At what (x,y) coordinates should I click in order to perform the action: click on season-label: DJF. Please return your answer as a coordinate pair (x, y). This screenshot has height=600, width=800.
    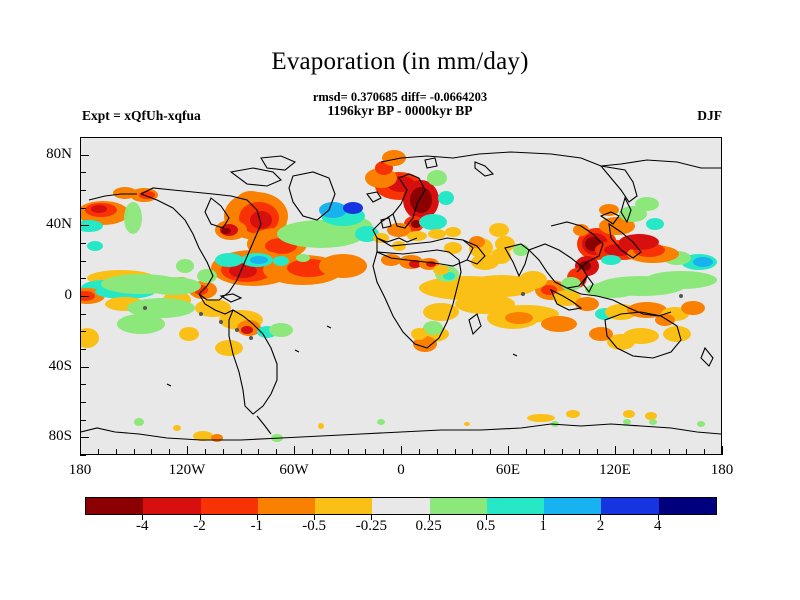
    Looking at the image, I should click on (709, 115).